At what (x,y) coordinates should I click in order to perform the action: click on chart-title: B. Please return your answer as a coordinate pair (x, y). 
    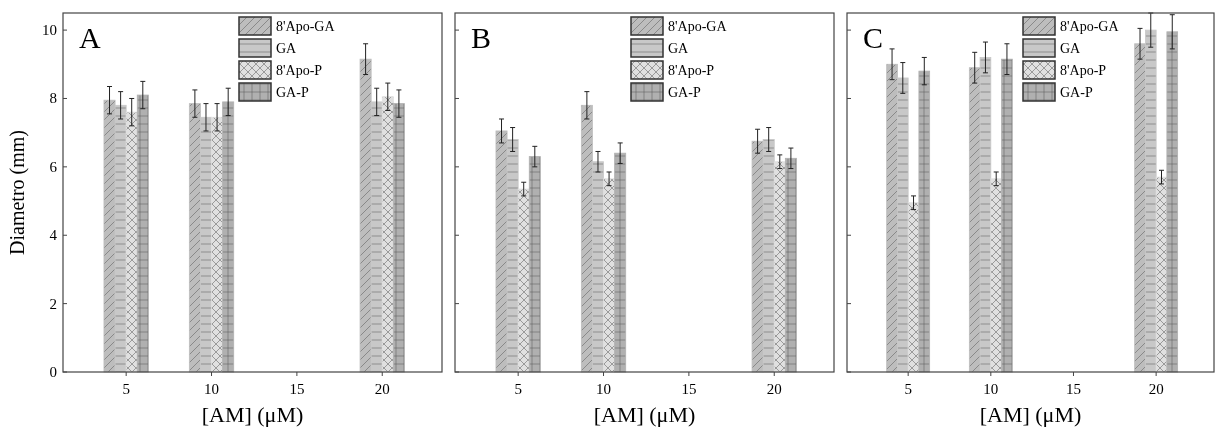
    Looking at the image, I should click on (481, 37).